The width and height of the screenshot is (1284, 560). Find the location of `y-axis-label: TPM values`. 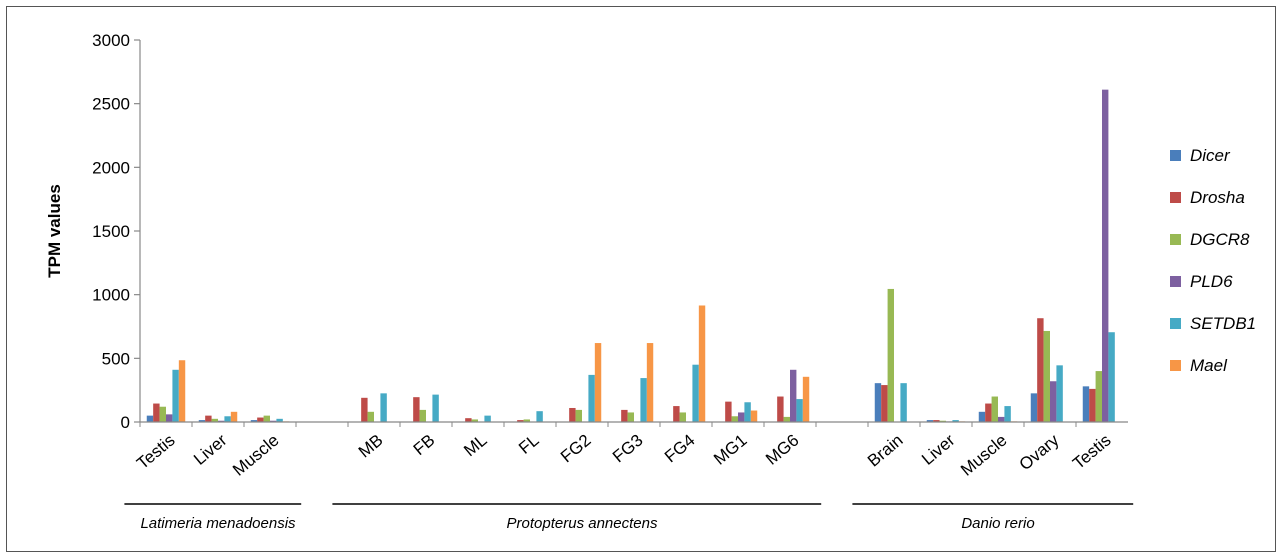

y-axis-label: TPM values is located at coordinates (54, 231).